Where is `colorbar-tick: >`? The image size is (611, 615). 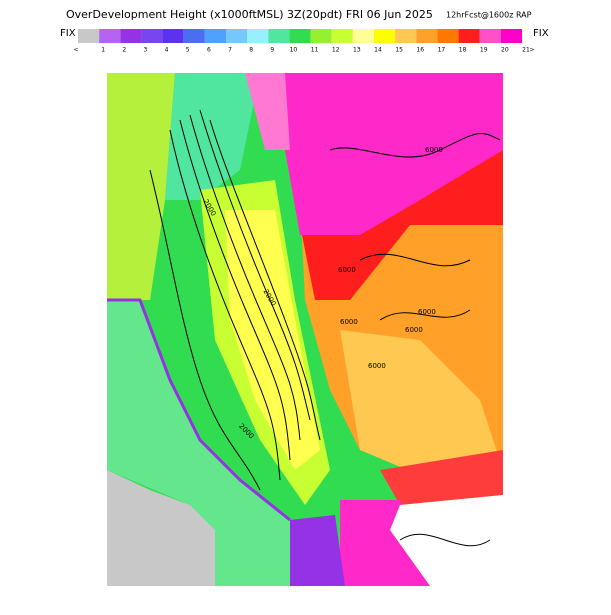 colorbar-tick: > is located at coordinates (531, 50).